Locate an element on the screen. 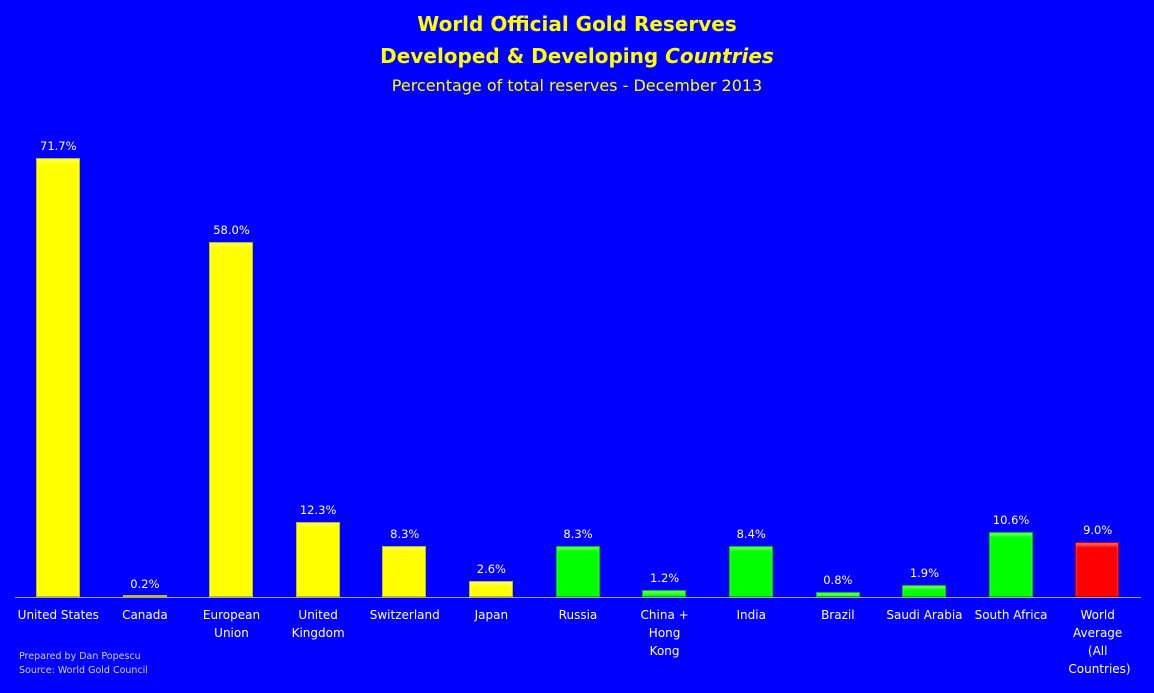 This screenshot has width=1154, height=693. bar-group: 1.2% is located at coordinates (664, 358).